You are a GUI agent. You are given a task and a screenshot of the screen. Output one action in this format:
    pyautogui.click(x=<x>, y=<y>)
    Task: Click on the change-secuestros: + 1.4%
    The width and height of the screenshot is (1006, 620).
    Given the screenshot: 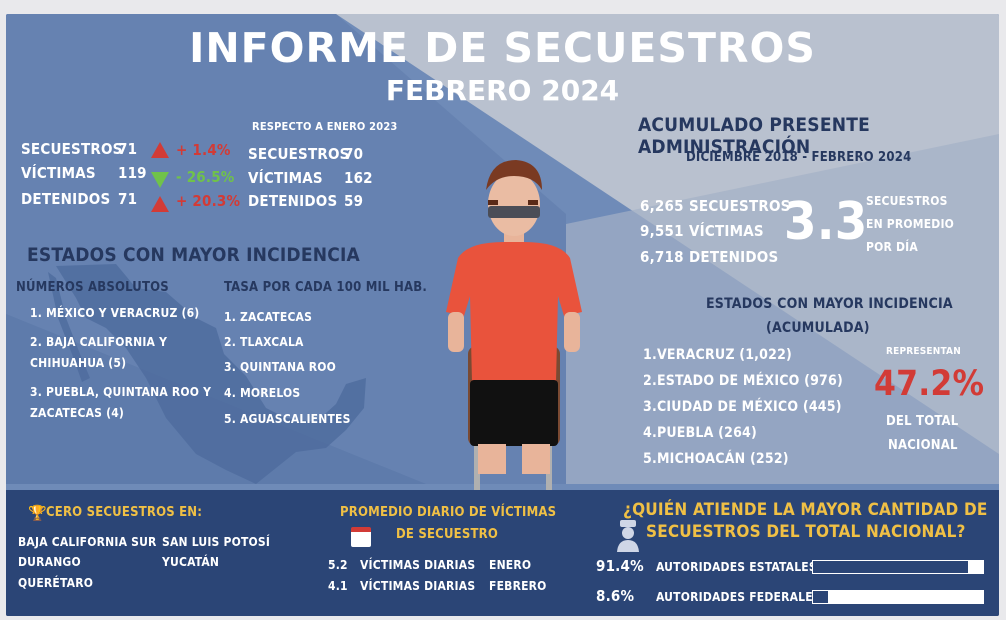 What is the action you would take?
    pyautogui.click(x=203, y=150)
    